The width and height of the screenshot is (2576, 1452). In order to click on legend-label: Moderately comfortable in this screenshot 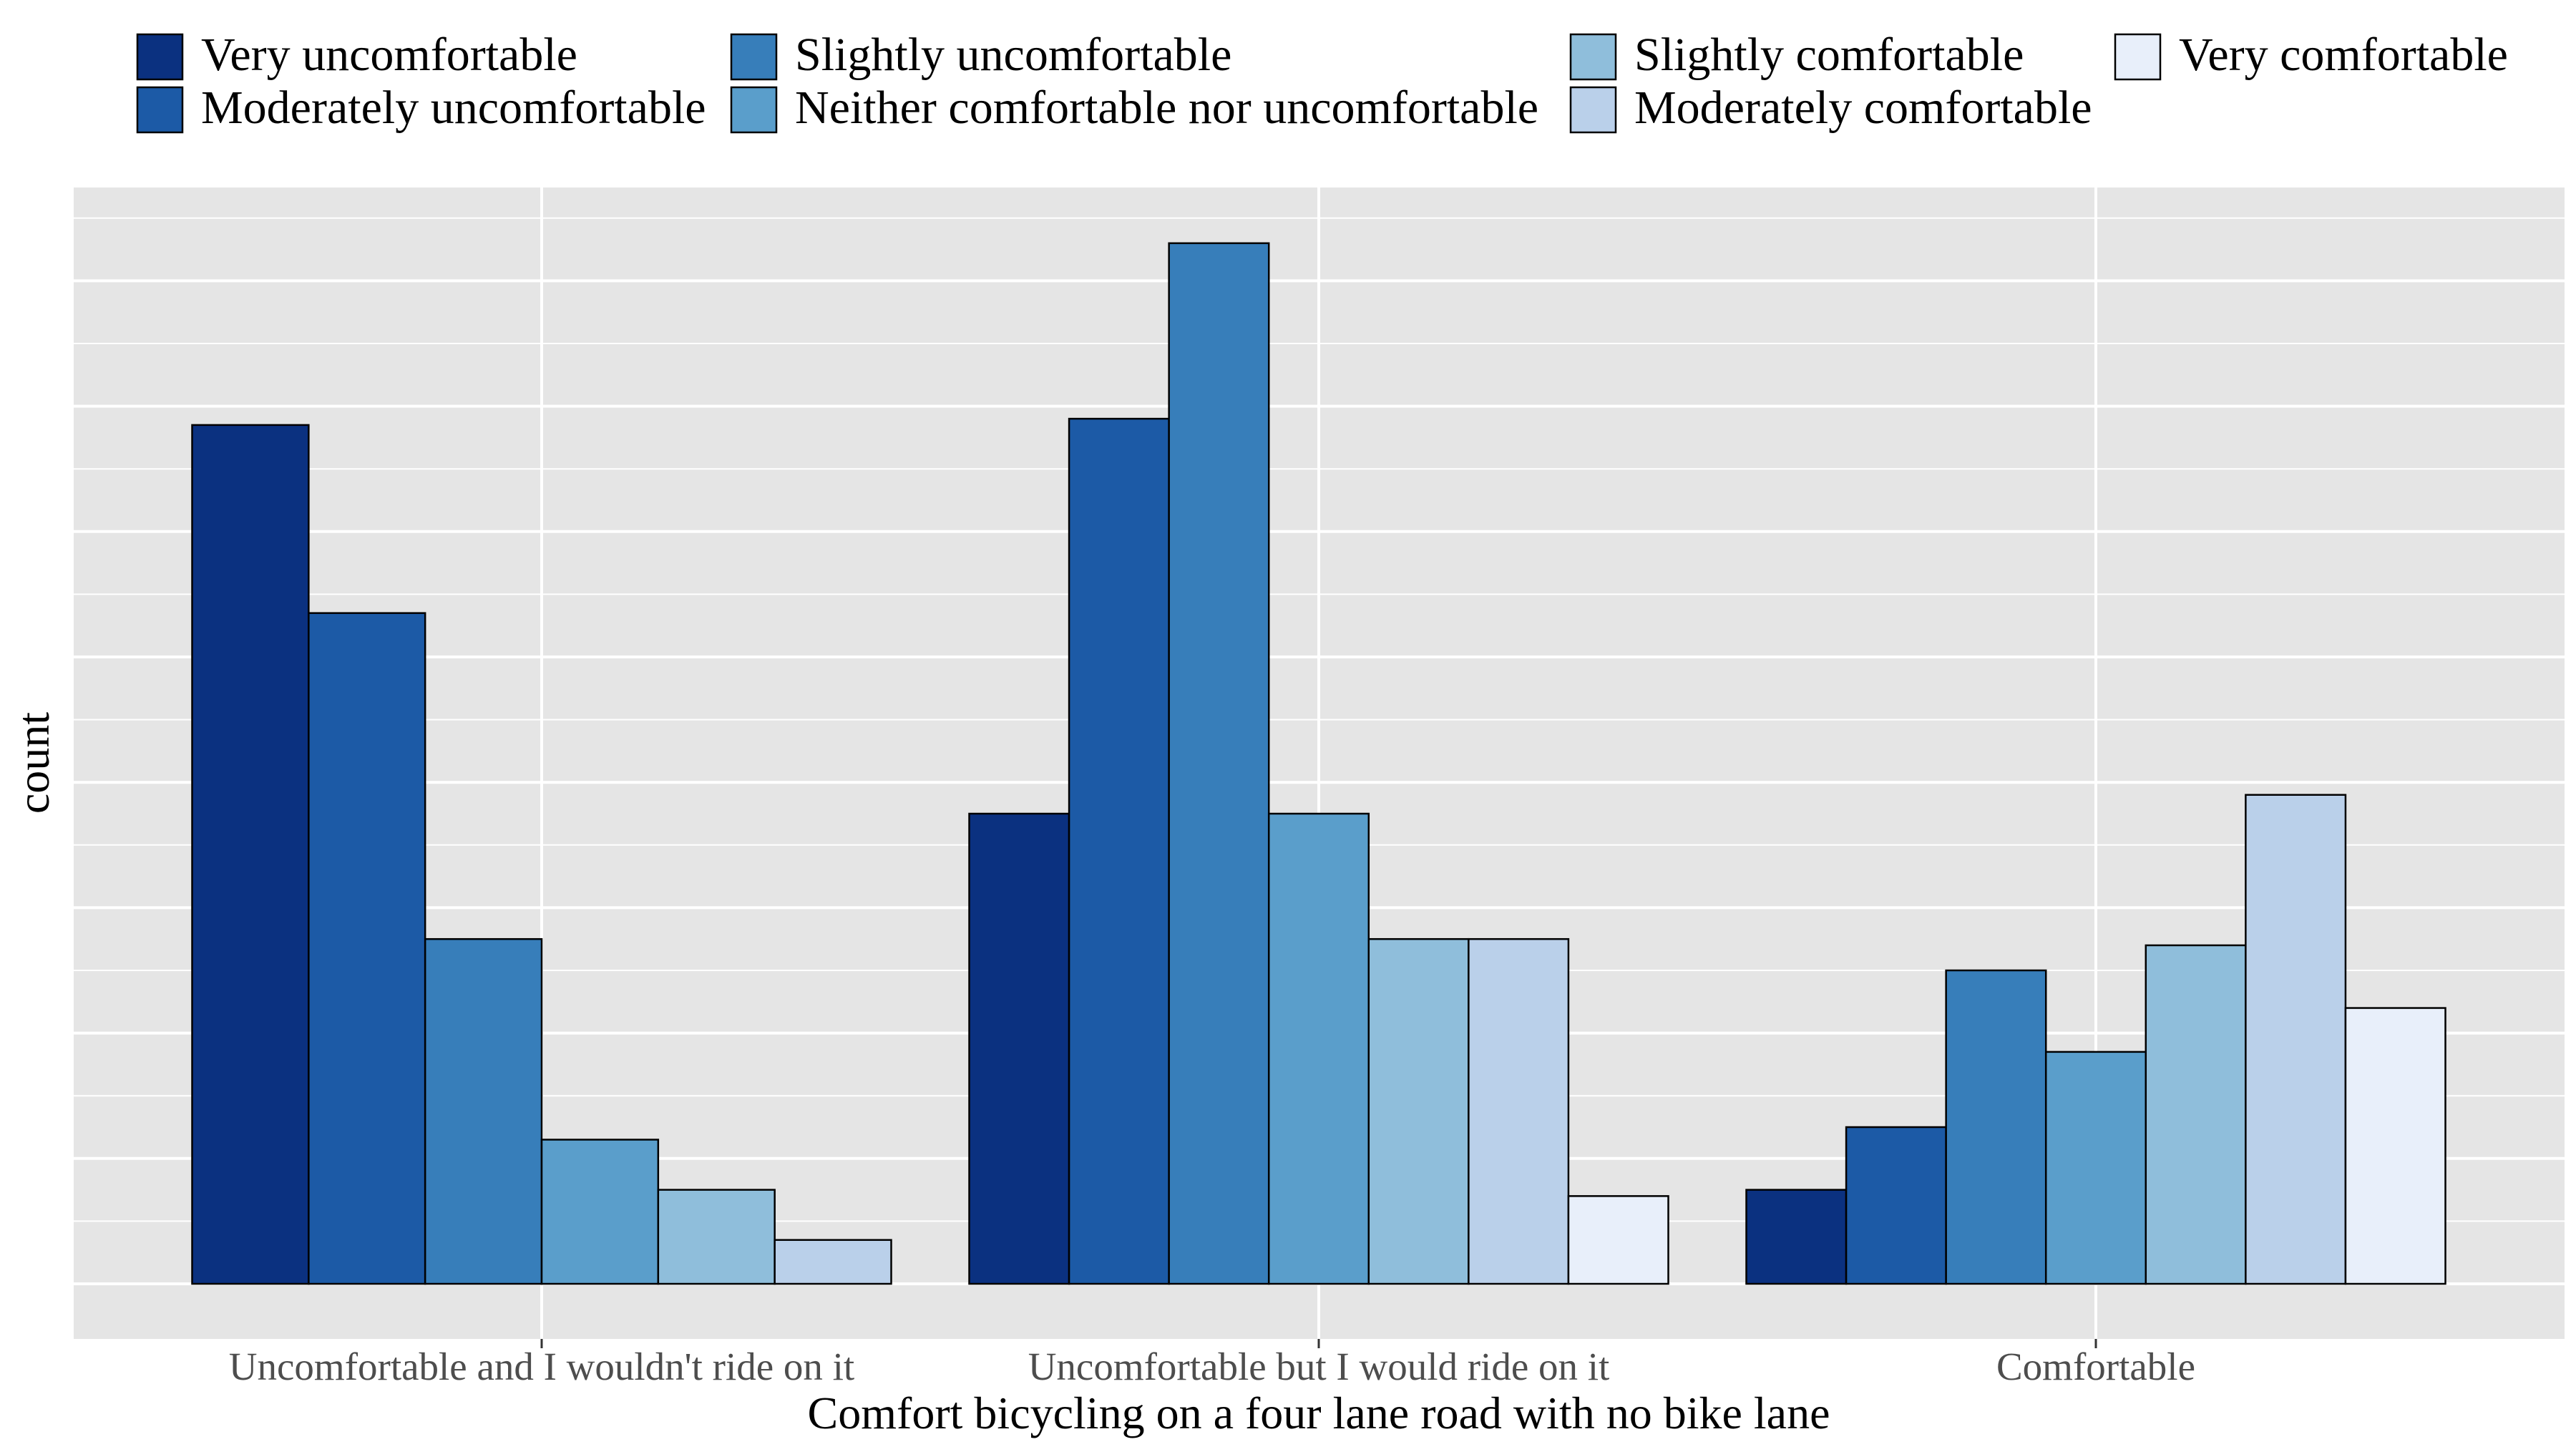, I will do `click(1863, 108)`.